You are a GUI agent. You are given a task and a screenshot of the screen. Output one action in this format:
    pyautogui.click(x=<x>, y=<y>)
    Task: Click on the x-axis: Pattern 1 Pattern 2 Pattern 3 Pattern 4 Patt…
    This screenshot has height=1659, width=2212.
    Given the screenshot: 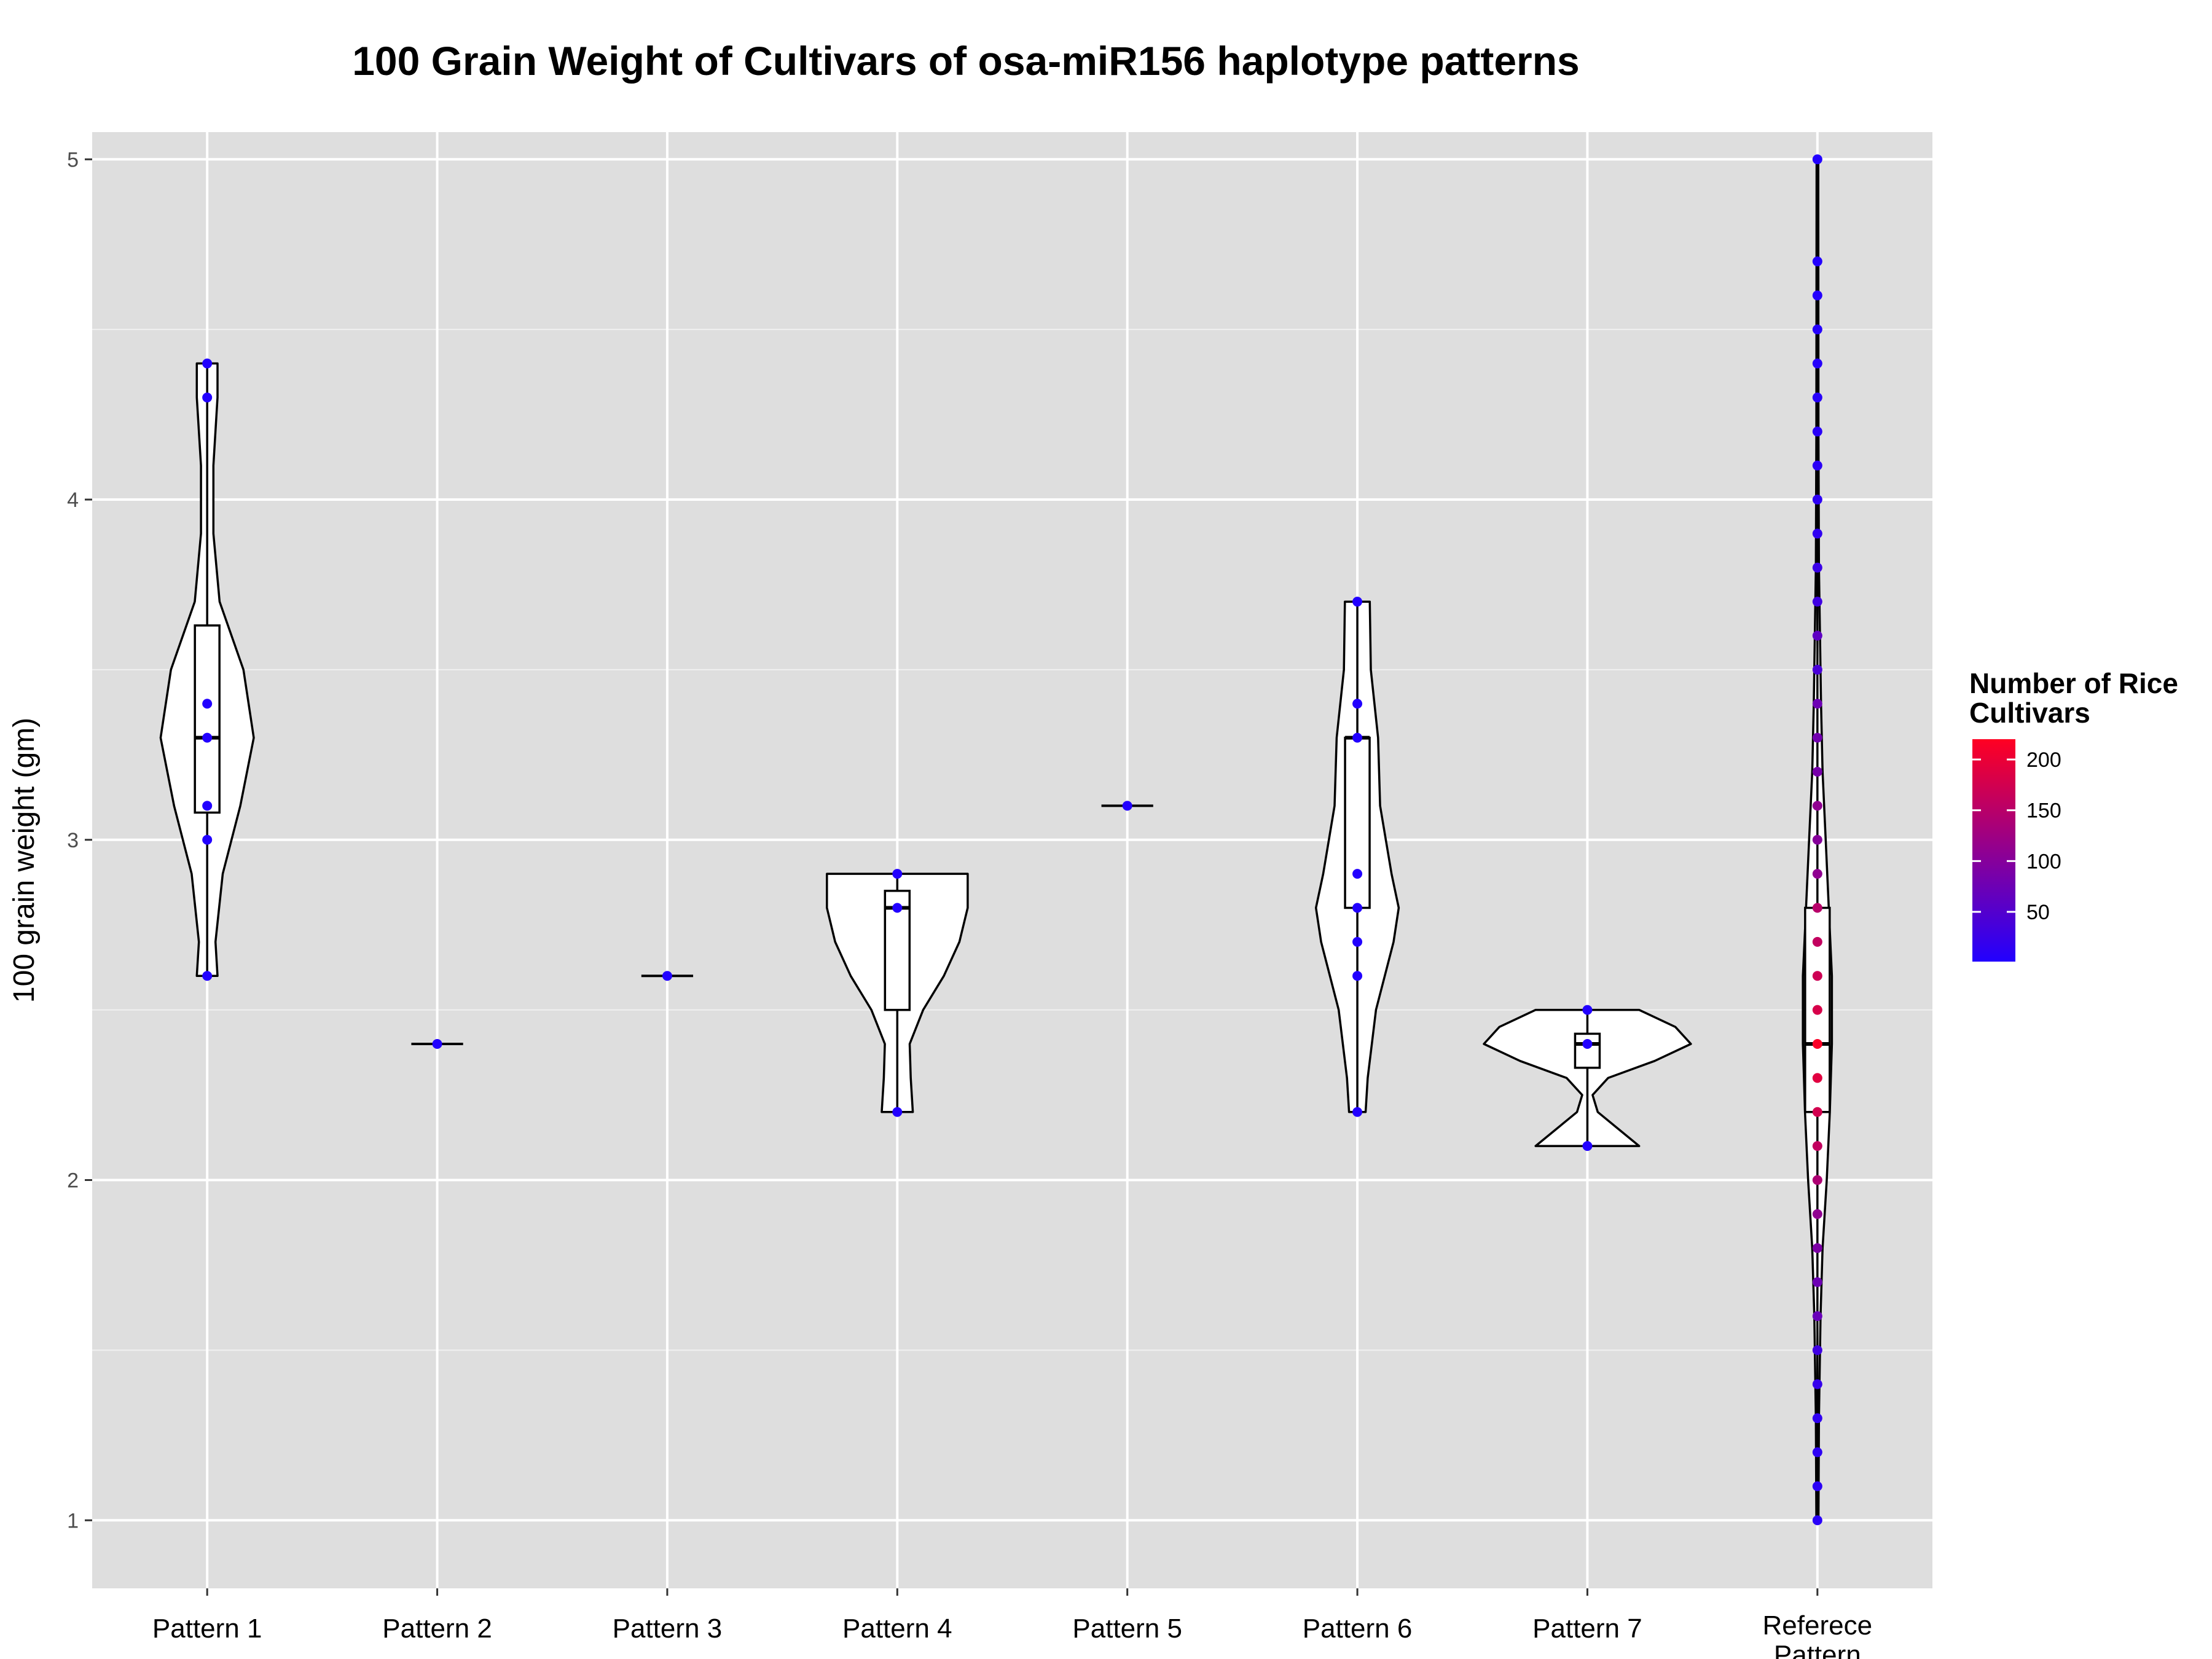 What is the action you would take?
    pyautogui.click(x=1012, y=1623)
    